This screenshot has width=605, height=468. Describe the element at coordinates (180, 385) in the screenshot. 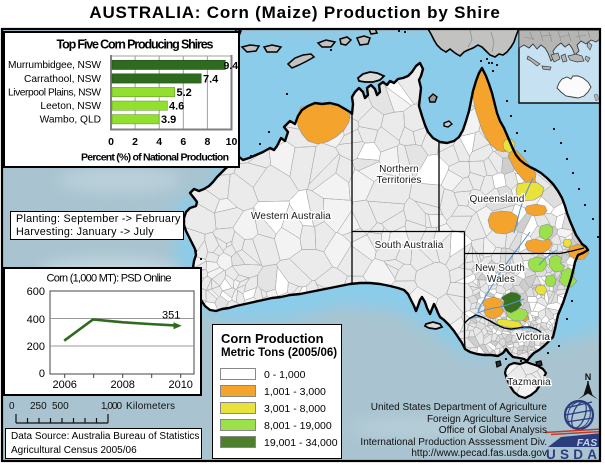

I see `svg-text: 2010` at that location.